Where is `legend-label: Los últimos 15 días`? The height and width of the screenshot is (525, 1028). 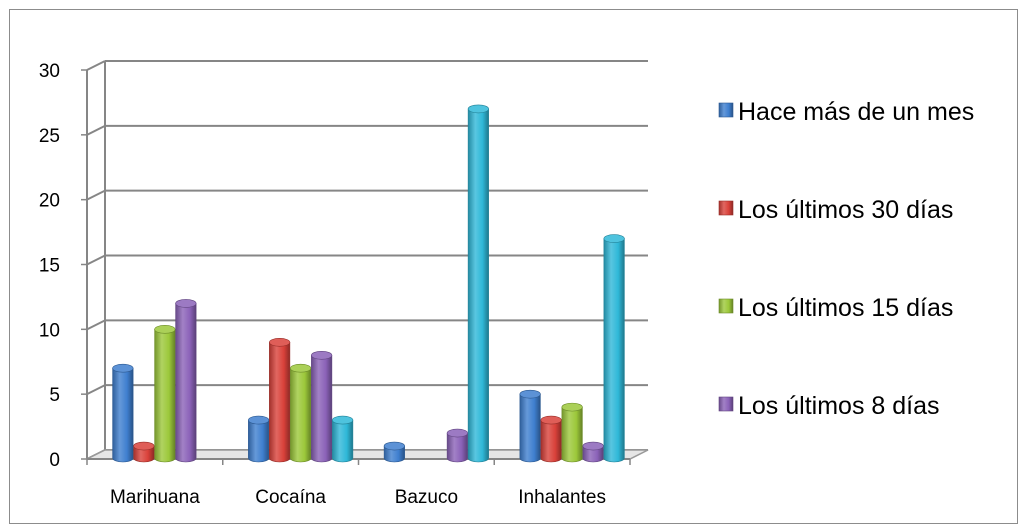
legend-label: Los últimos 15 días is located at coordinates (845, 308).